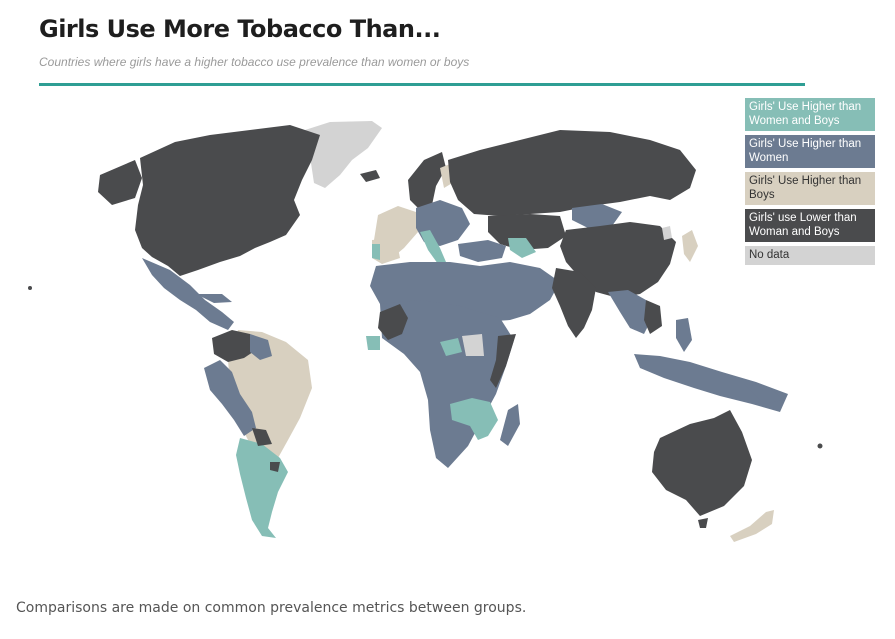 Image resolution: width=895 pixels, height=639 pixels. What do you see at coordinates (451, 347) in the screenshot?
I see `region-central-africa-teal` at bounding box center [451, 347].